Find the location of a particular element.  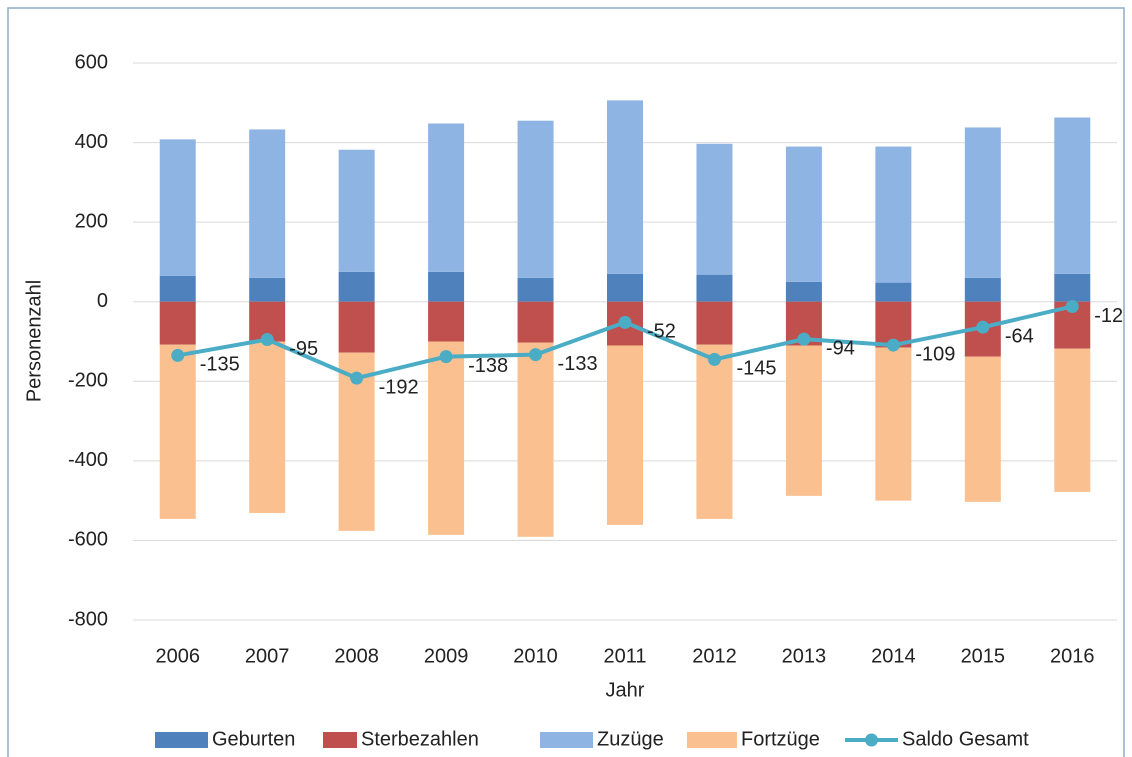

y-axis-title: Personenzahl is located at coordinates (34, 341).